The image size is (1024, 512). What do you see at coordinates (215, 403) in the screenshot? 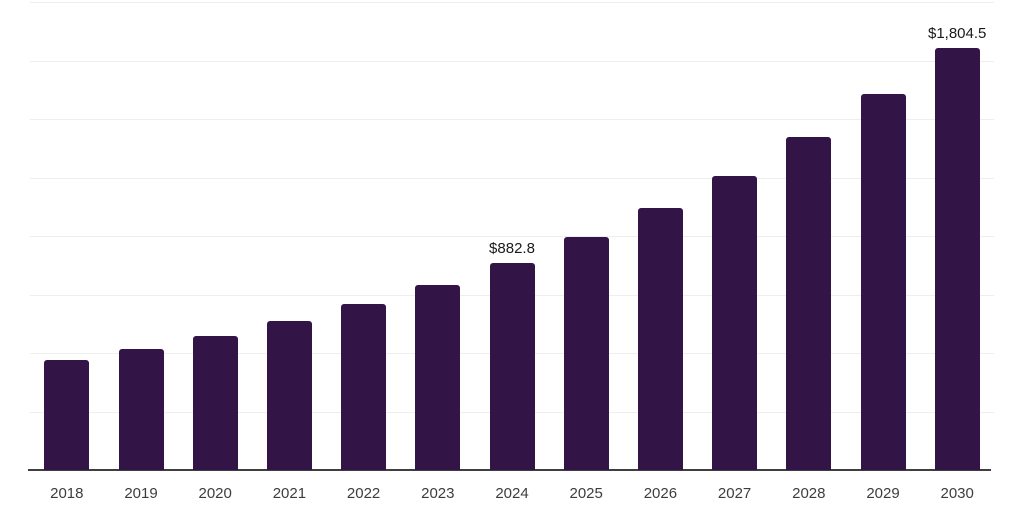
I see `bar-2020` at bounding box center [215, 403].